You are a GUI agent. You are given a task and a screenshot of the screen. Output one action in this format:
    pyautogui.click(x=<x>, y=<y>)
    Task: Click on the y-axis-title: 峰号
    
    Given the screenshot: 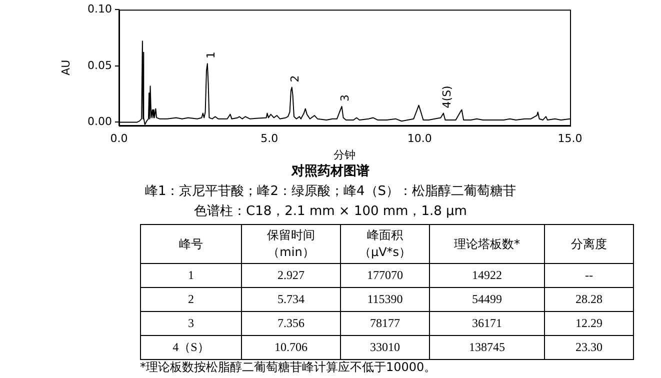 What is the action you would take?
    pyautogui.click(x=191, y=244)
    